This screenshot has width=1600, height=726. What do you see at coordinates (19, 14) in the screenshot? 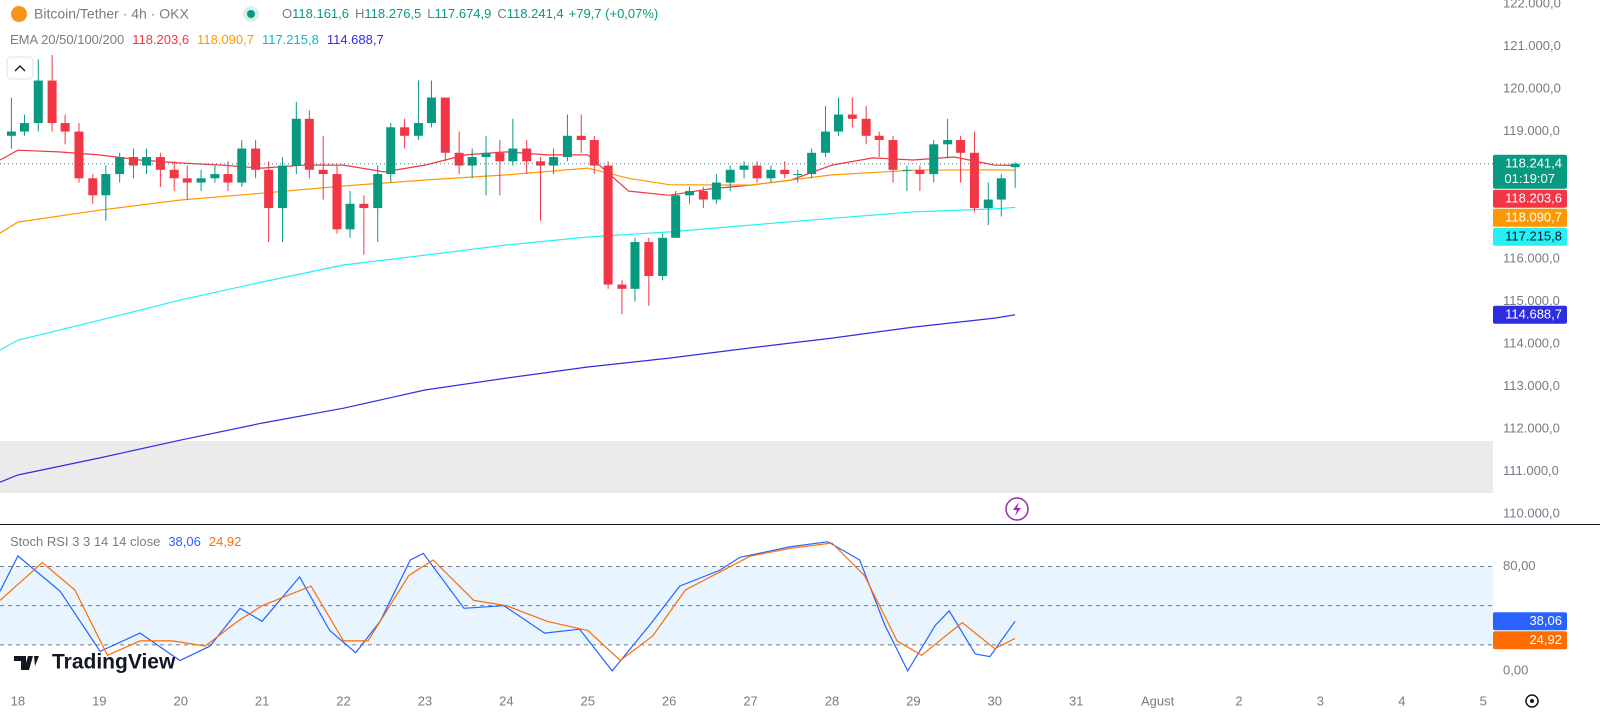
I see `coin-icon` at bounding box center [19, 14].